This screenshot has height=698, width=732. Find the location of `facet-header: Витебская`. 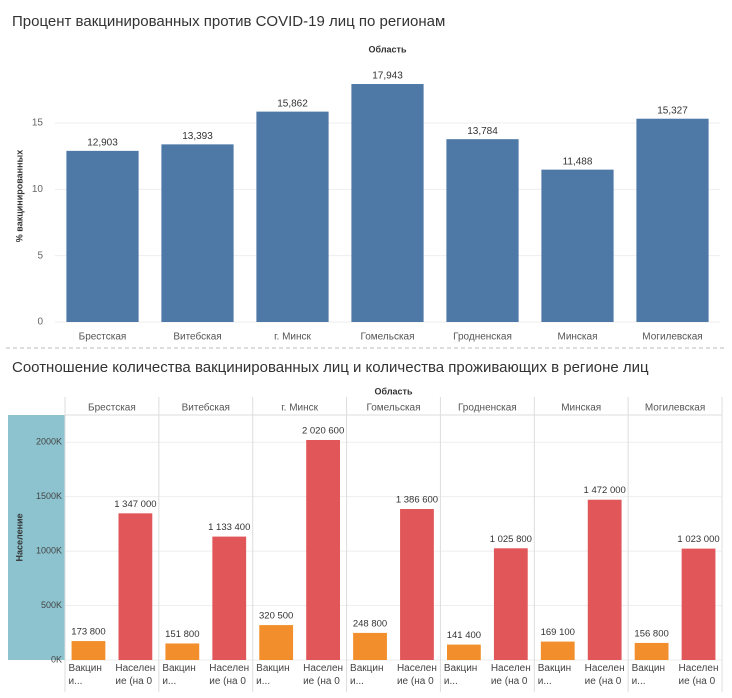

facet-header: Витебская is located at coordinates (206, 408).